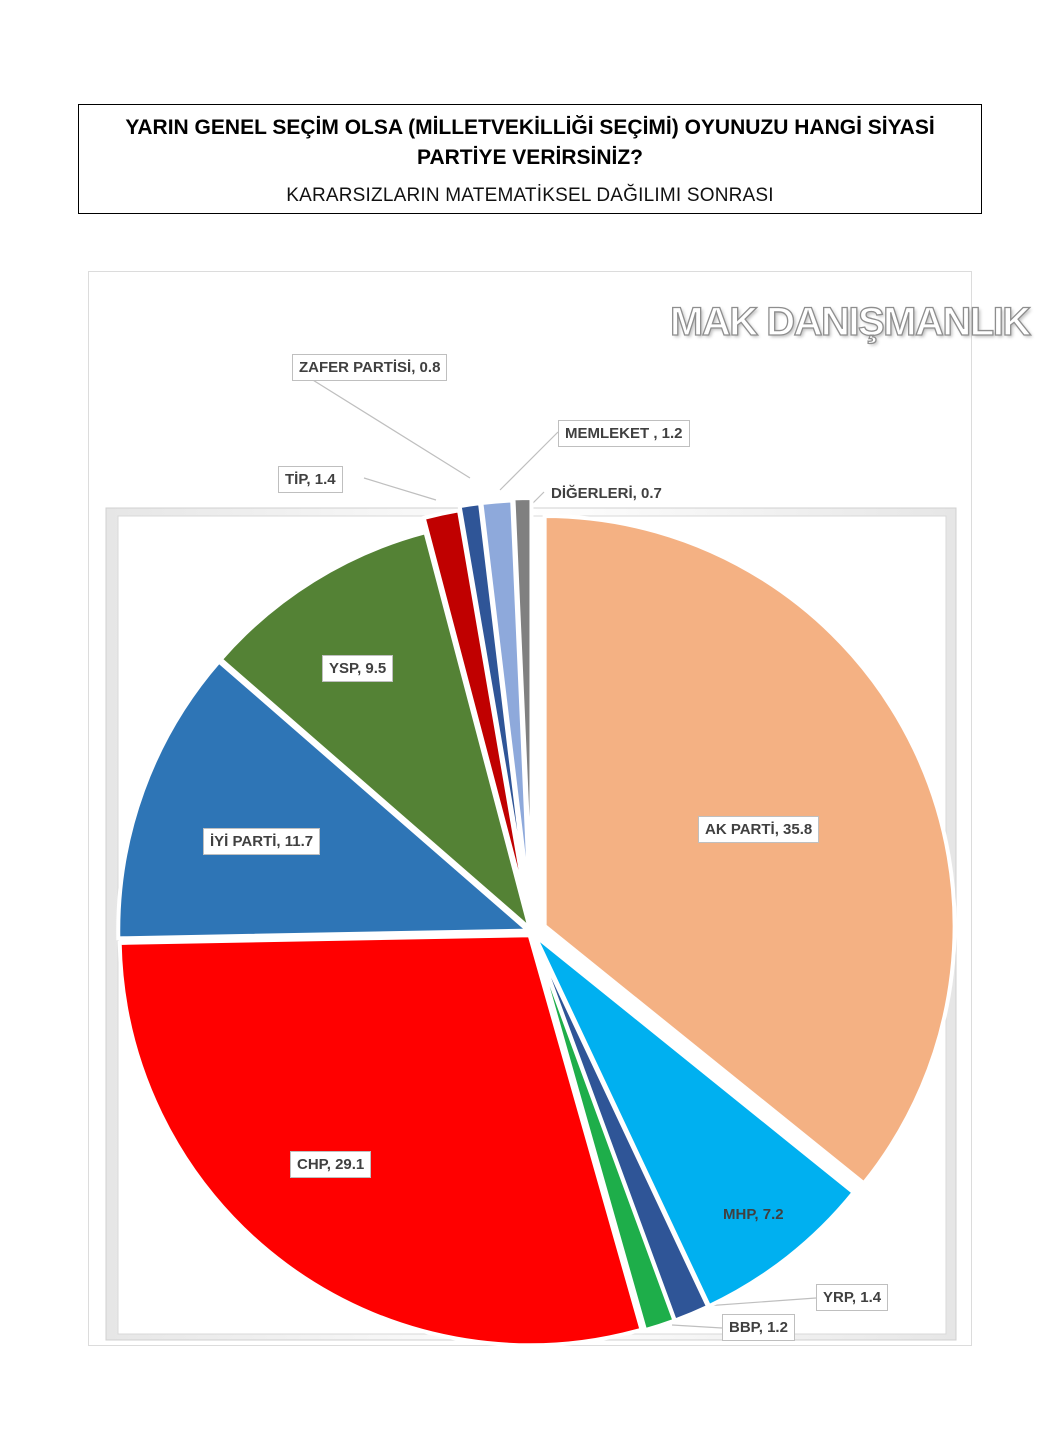  Describe the element at coordinates (694, 1121) in the screenshot. I see `slice-mhp` at that location.